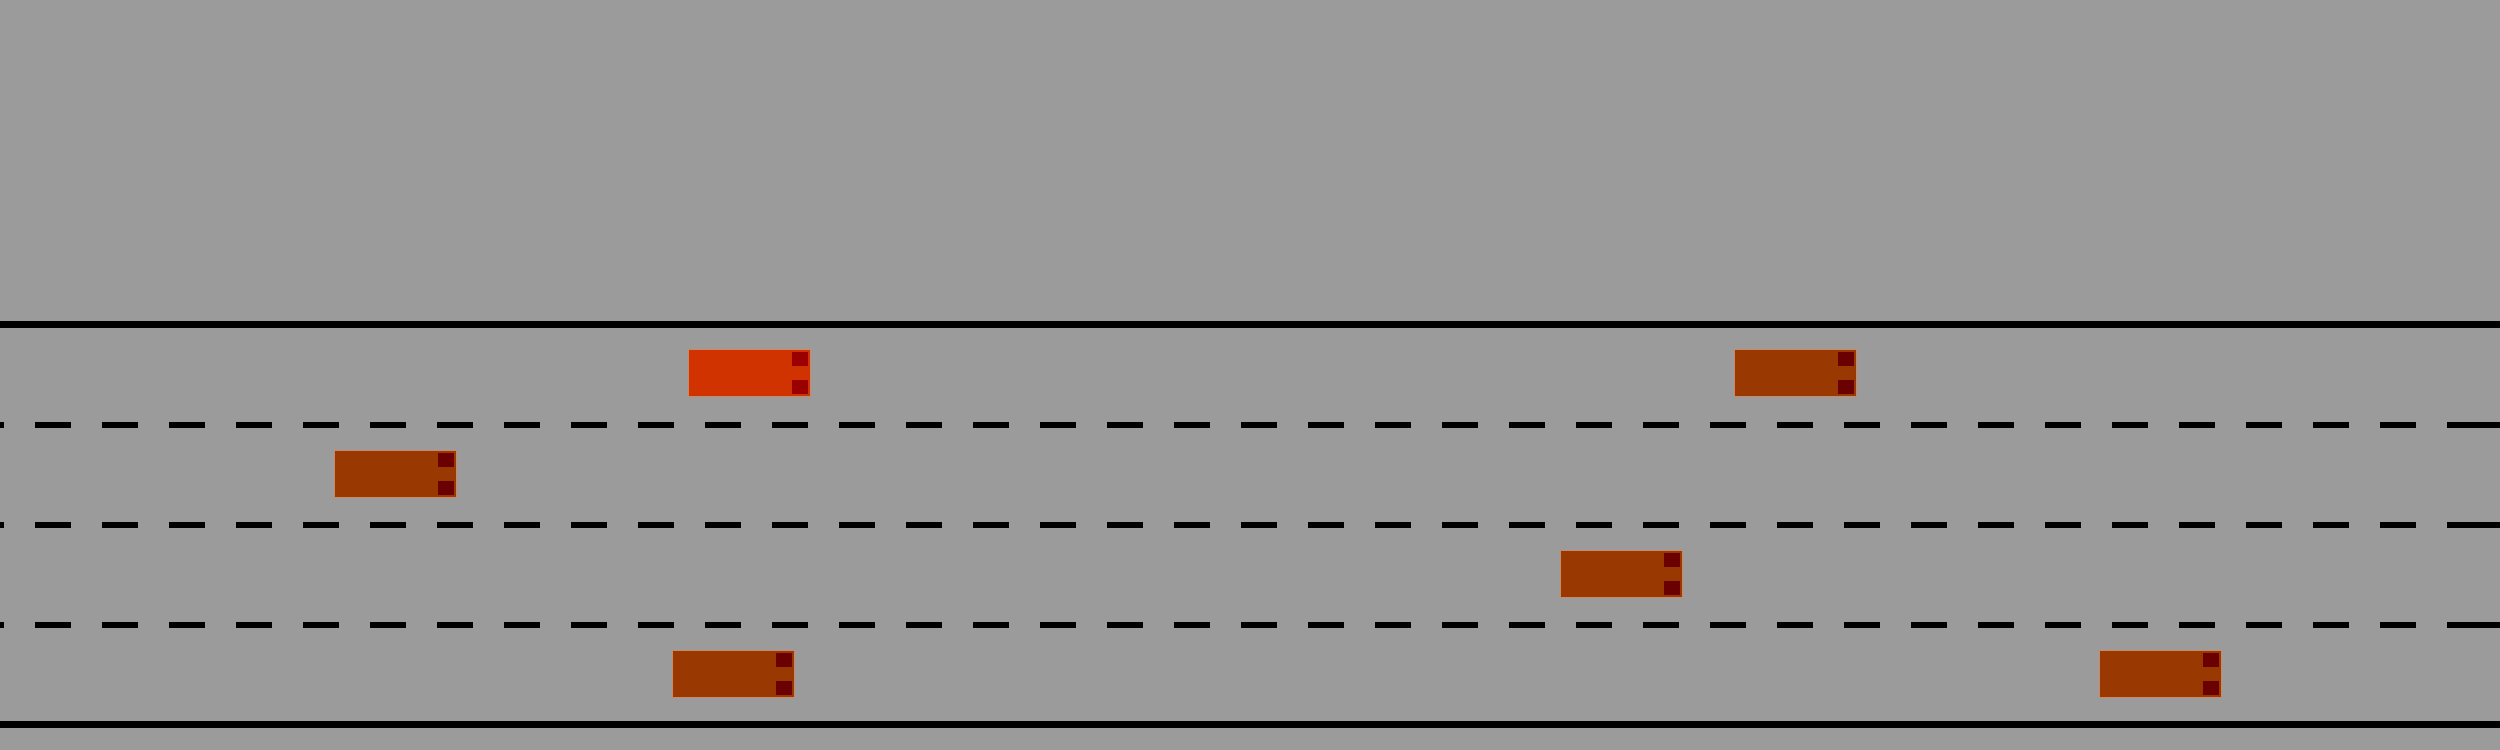 The height and width of the screenshot is (750, 2500). What do you see at coordinates (1250, 324) in the screenshot?
I see `road-top-edge` at bounding box center [1250, 324].